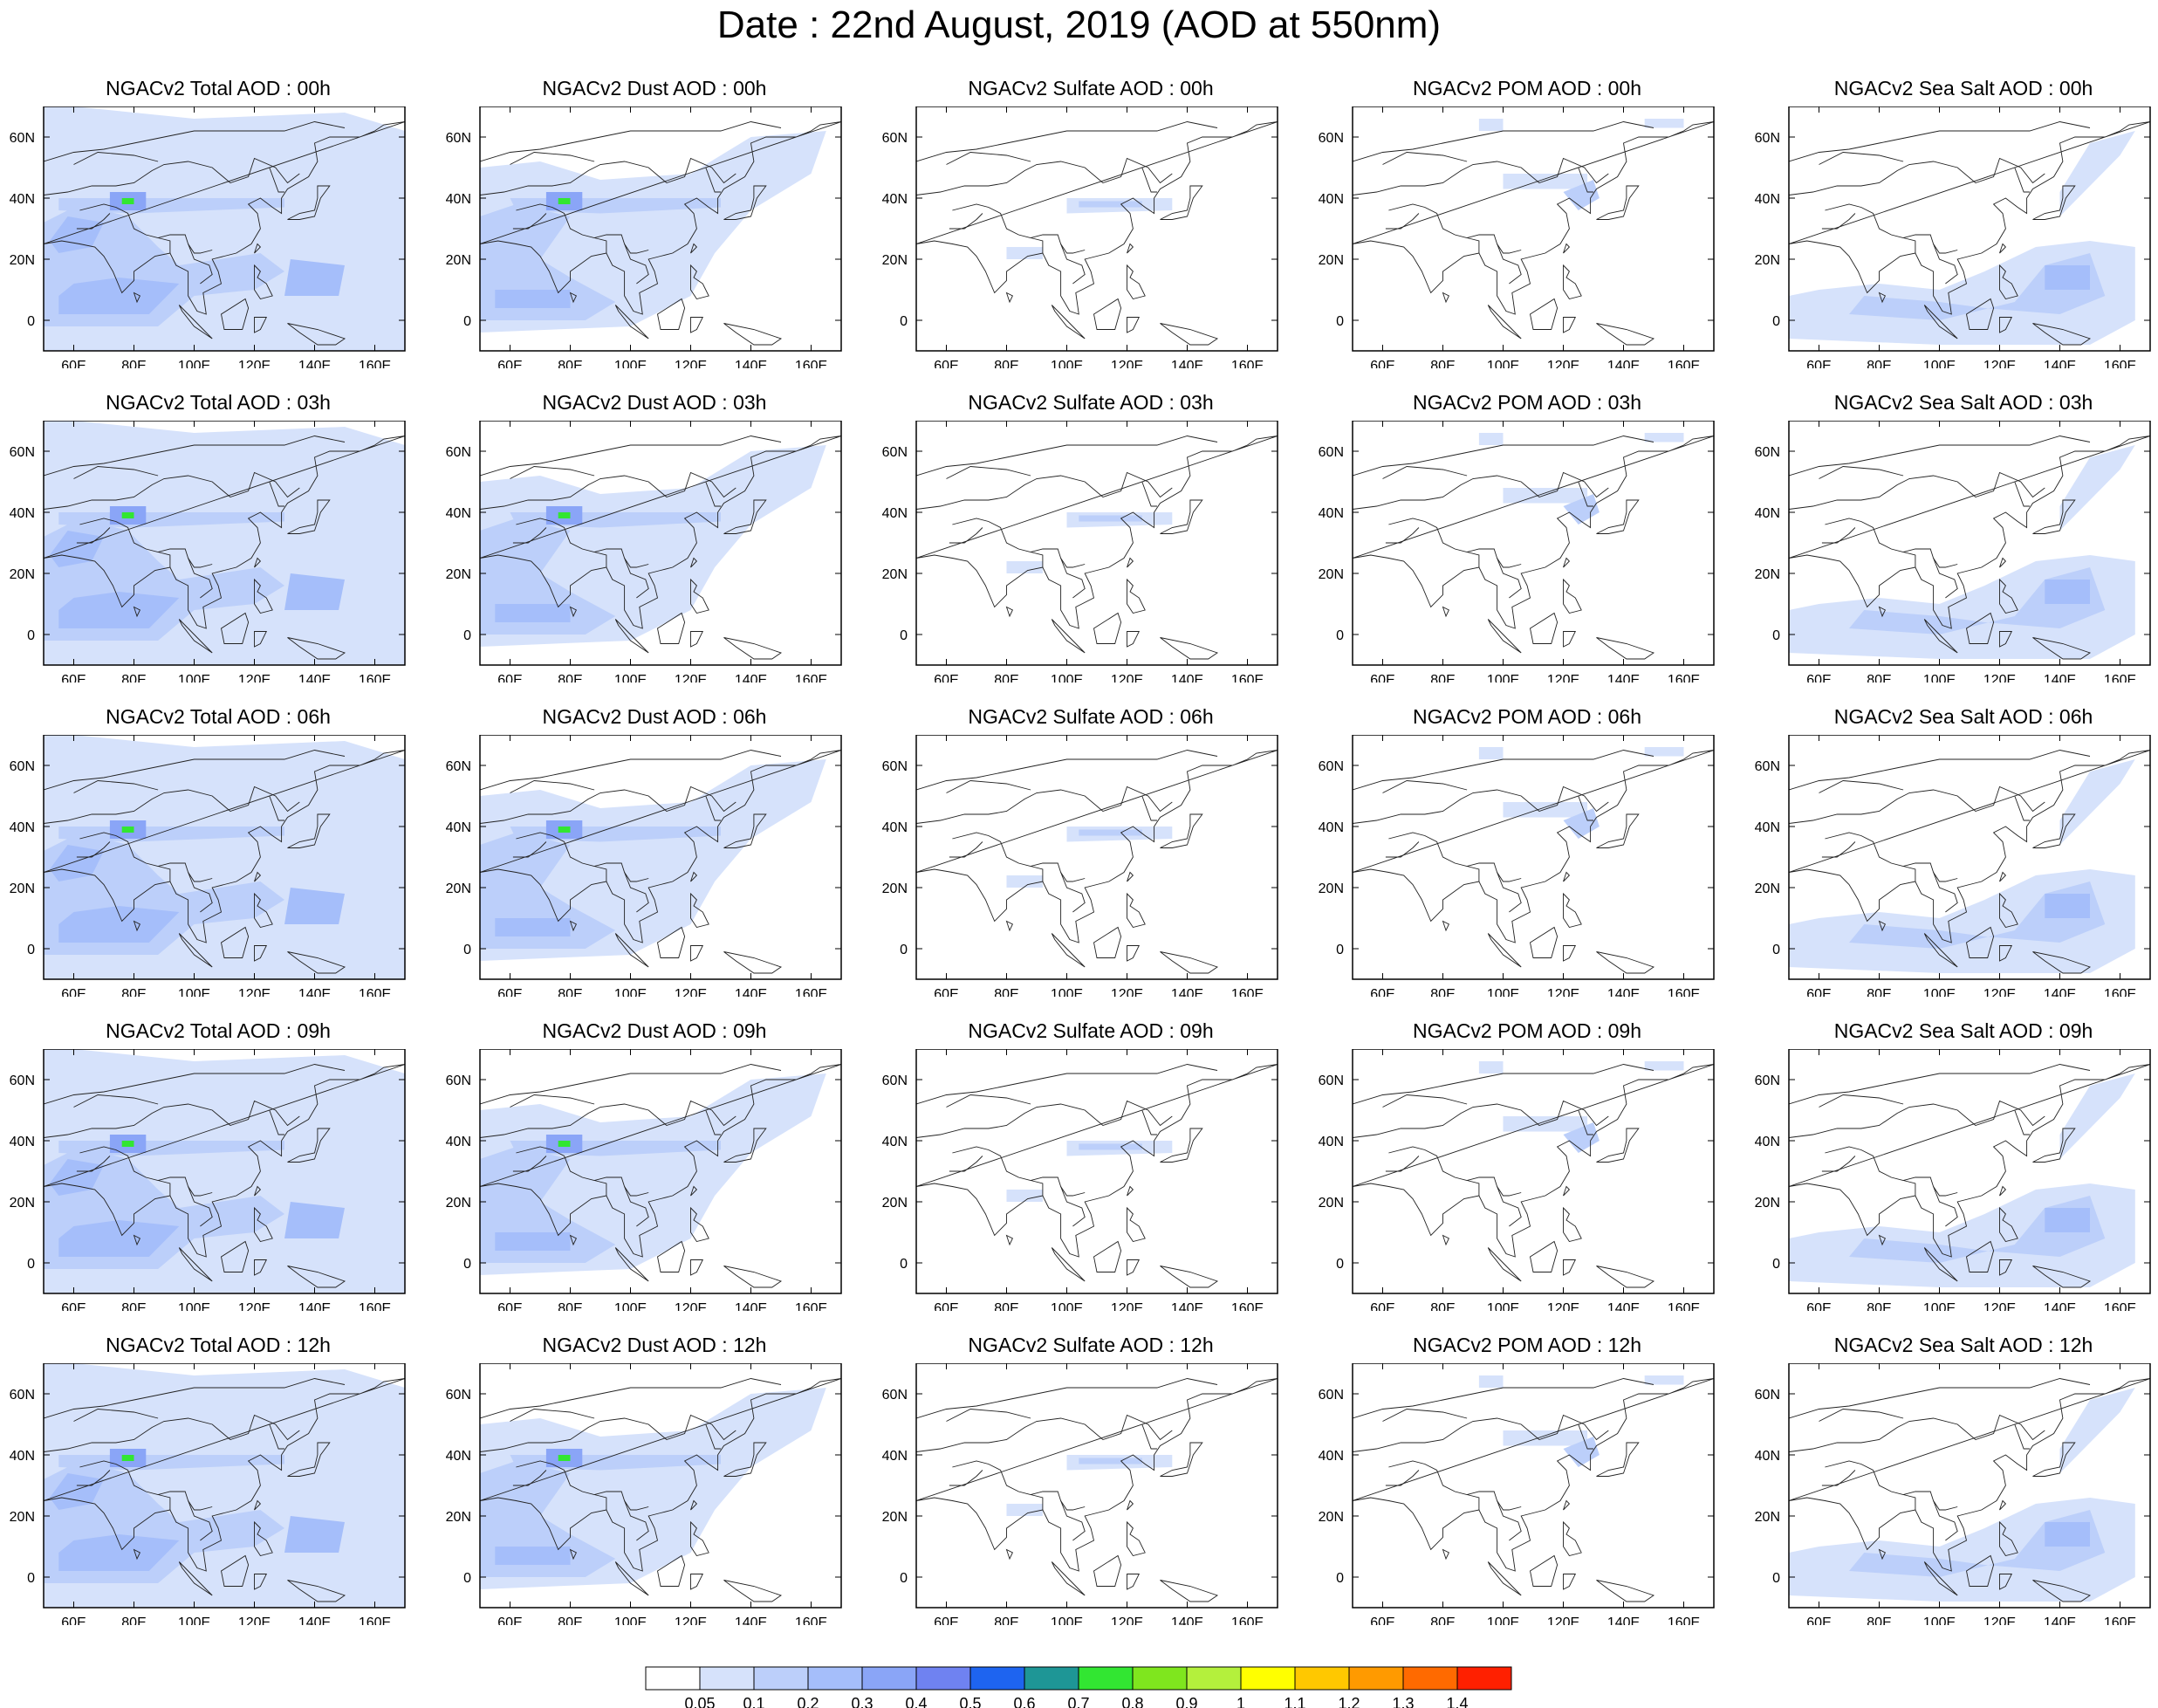 Image resolution: width=2158 pixels, height=1708 pixels. Describe the element at coordinates (1091, 402) in the screenshot. I see `panel-title: NGACv2 Sulfate AOD : 03h` at that location.